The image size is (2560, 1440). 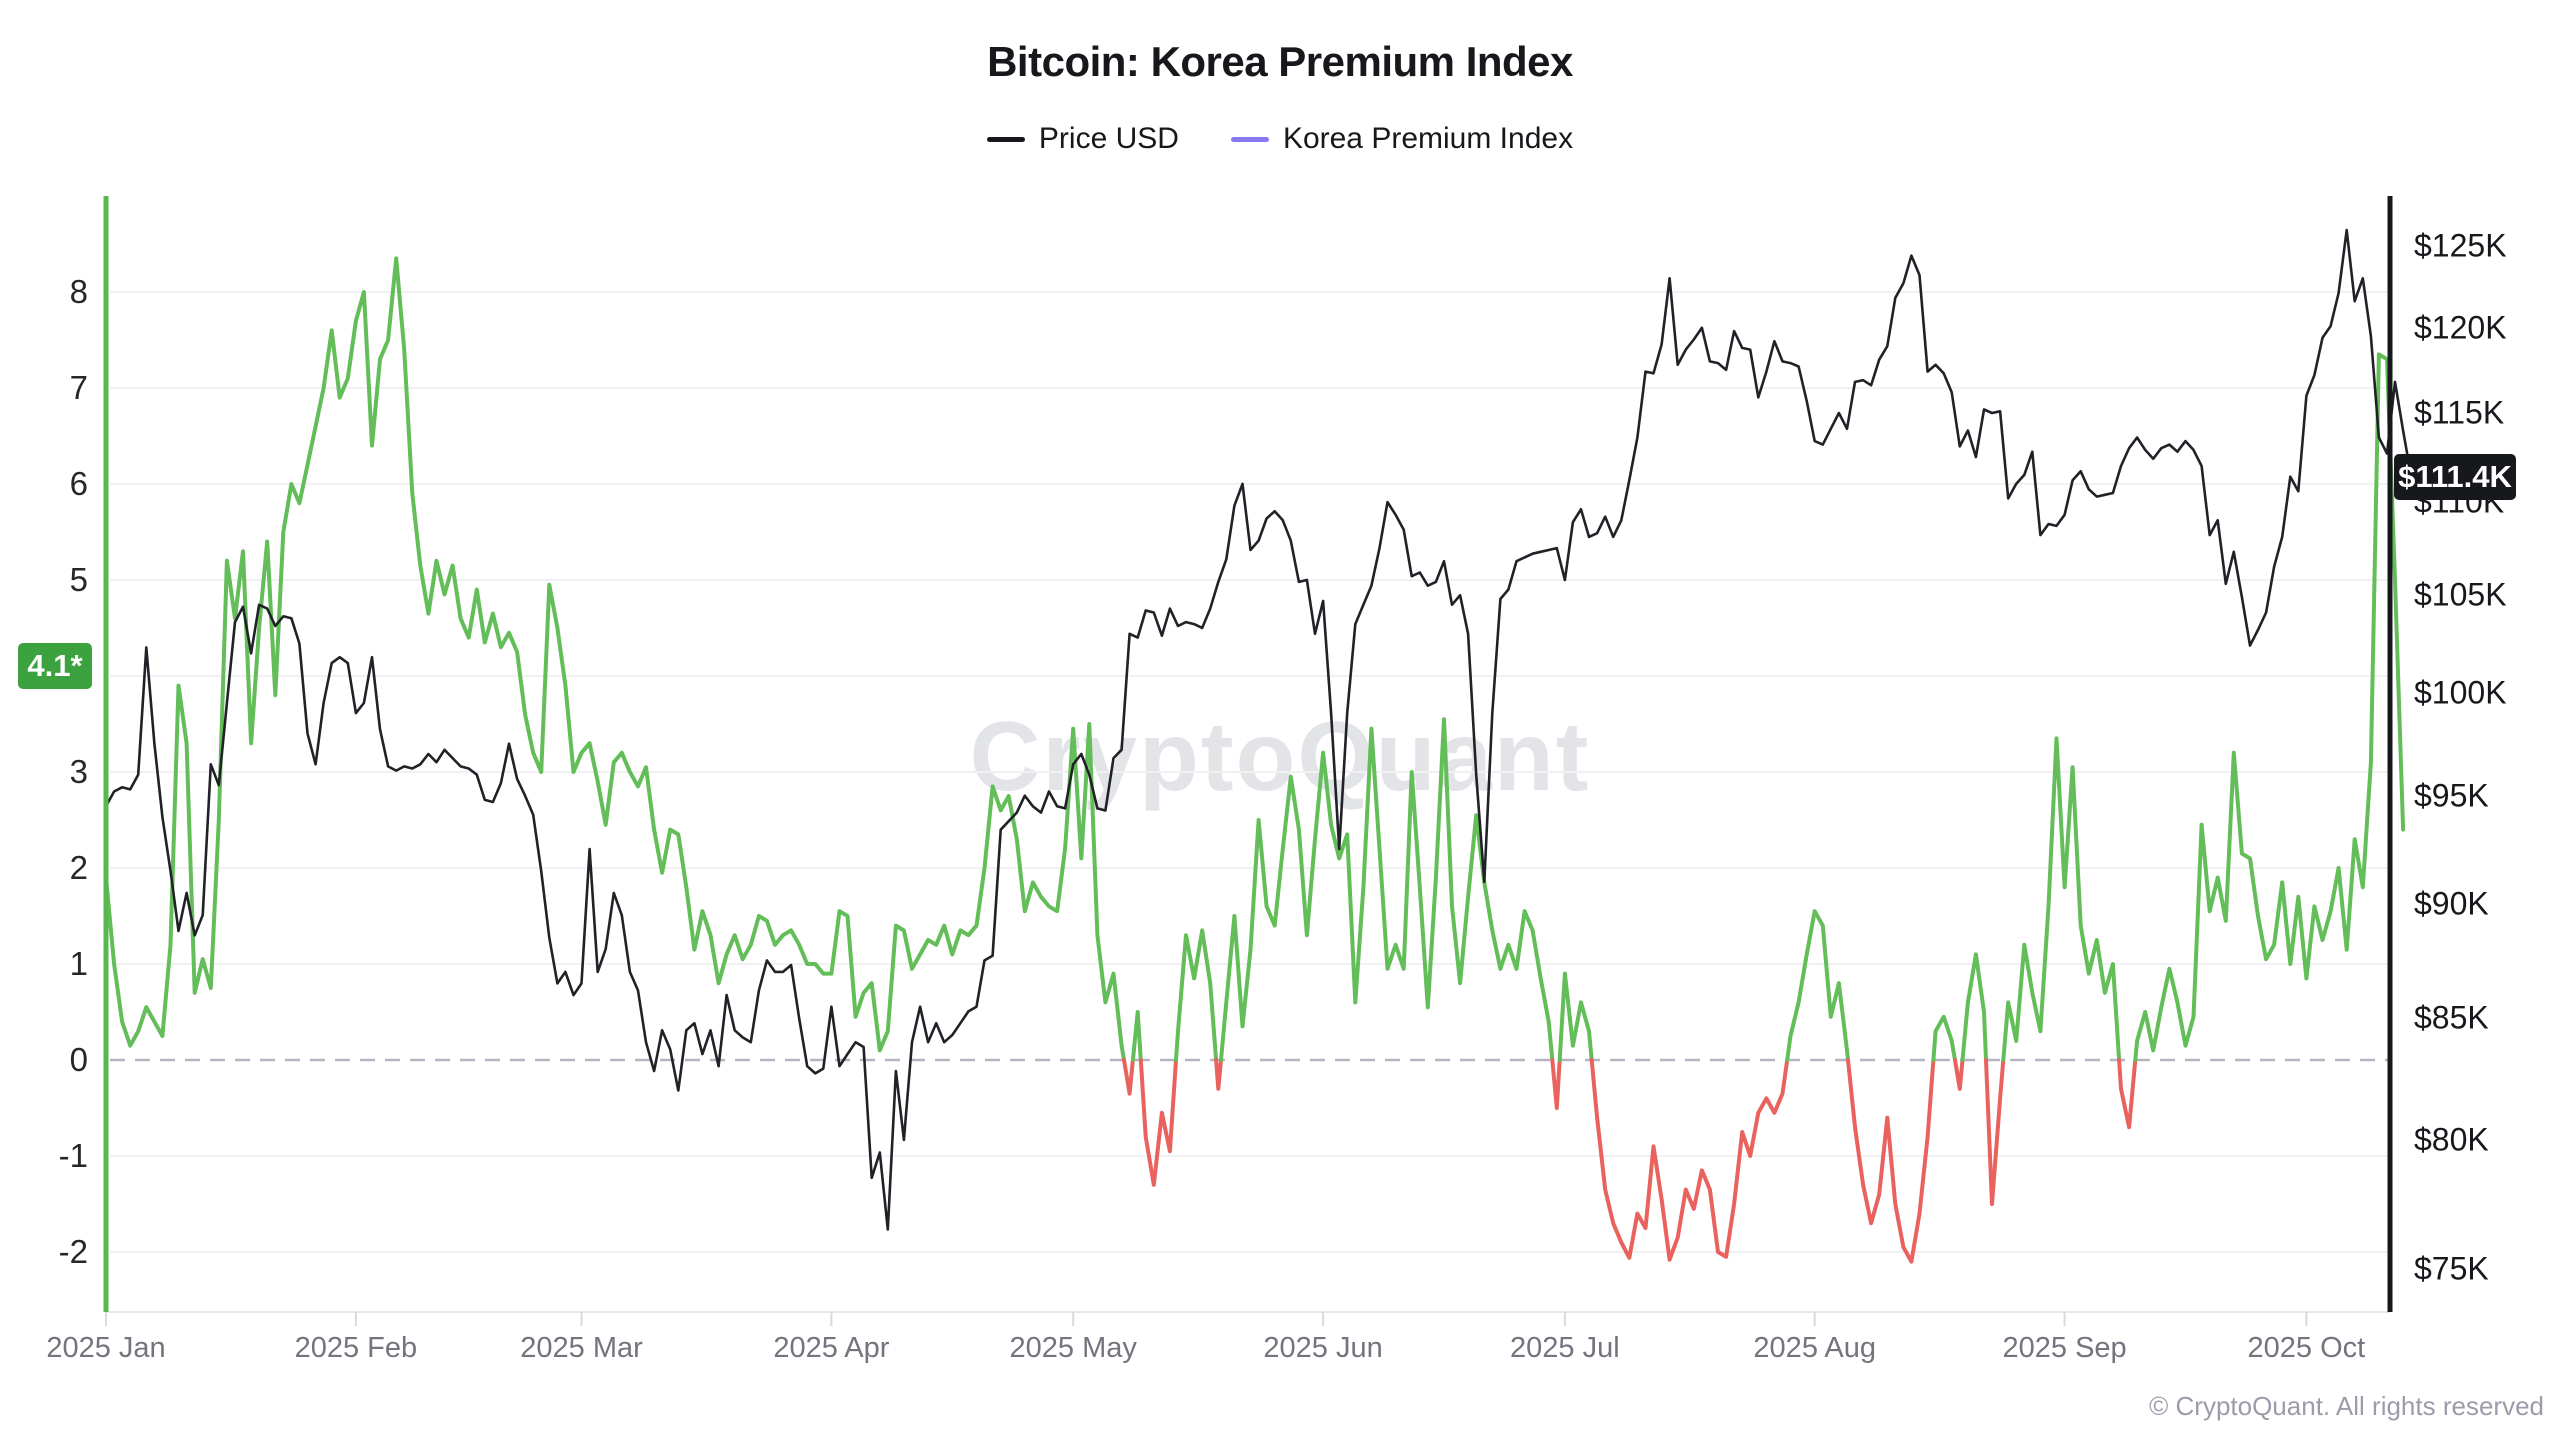 I want to click on right-axis-tick-125k: $125K, so click(x=2460, y=245).